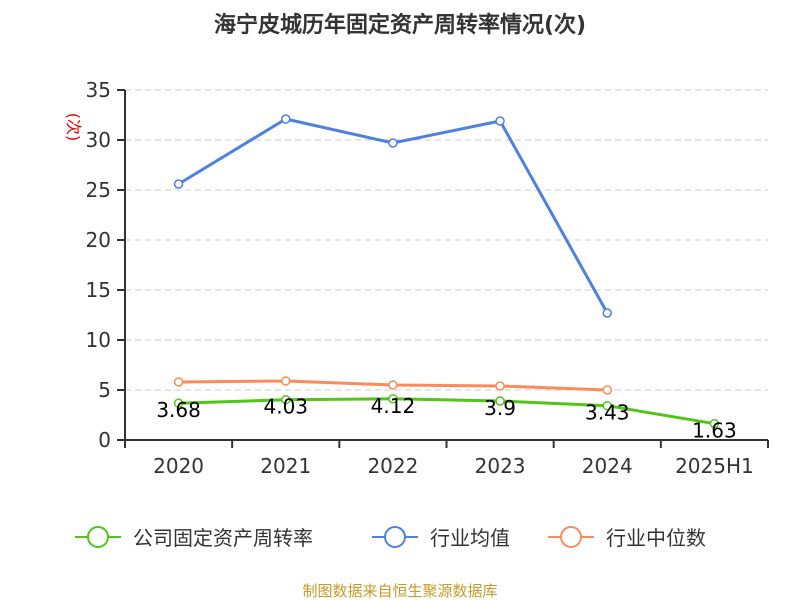  I want to click on x-tick-label: 2023, so click(500, 466).